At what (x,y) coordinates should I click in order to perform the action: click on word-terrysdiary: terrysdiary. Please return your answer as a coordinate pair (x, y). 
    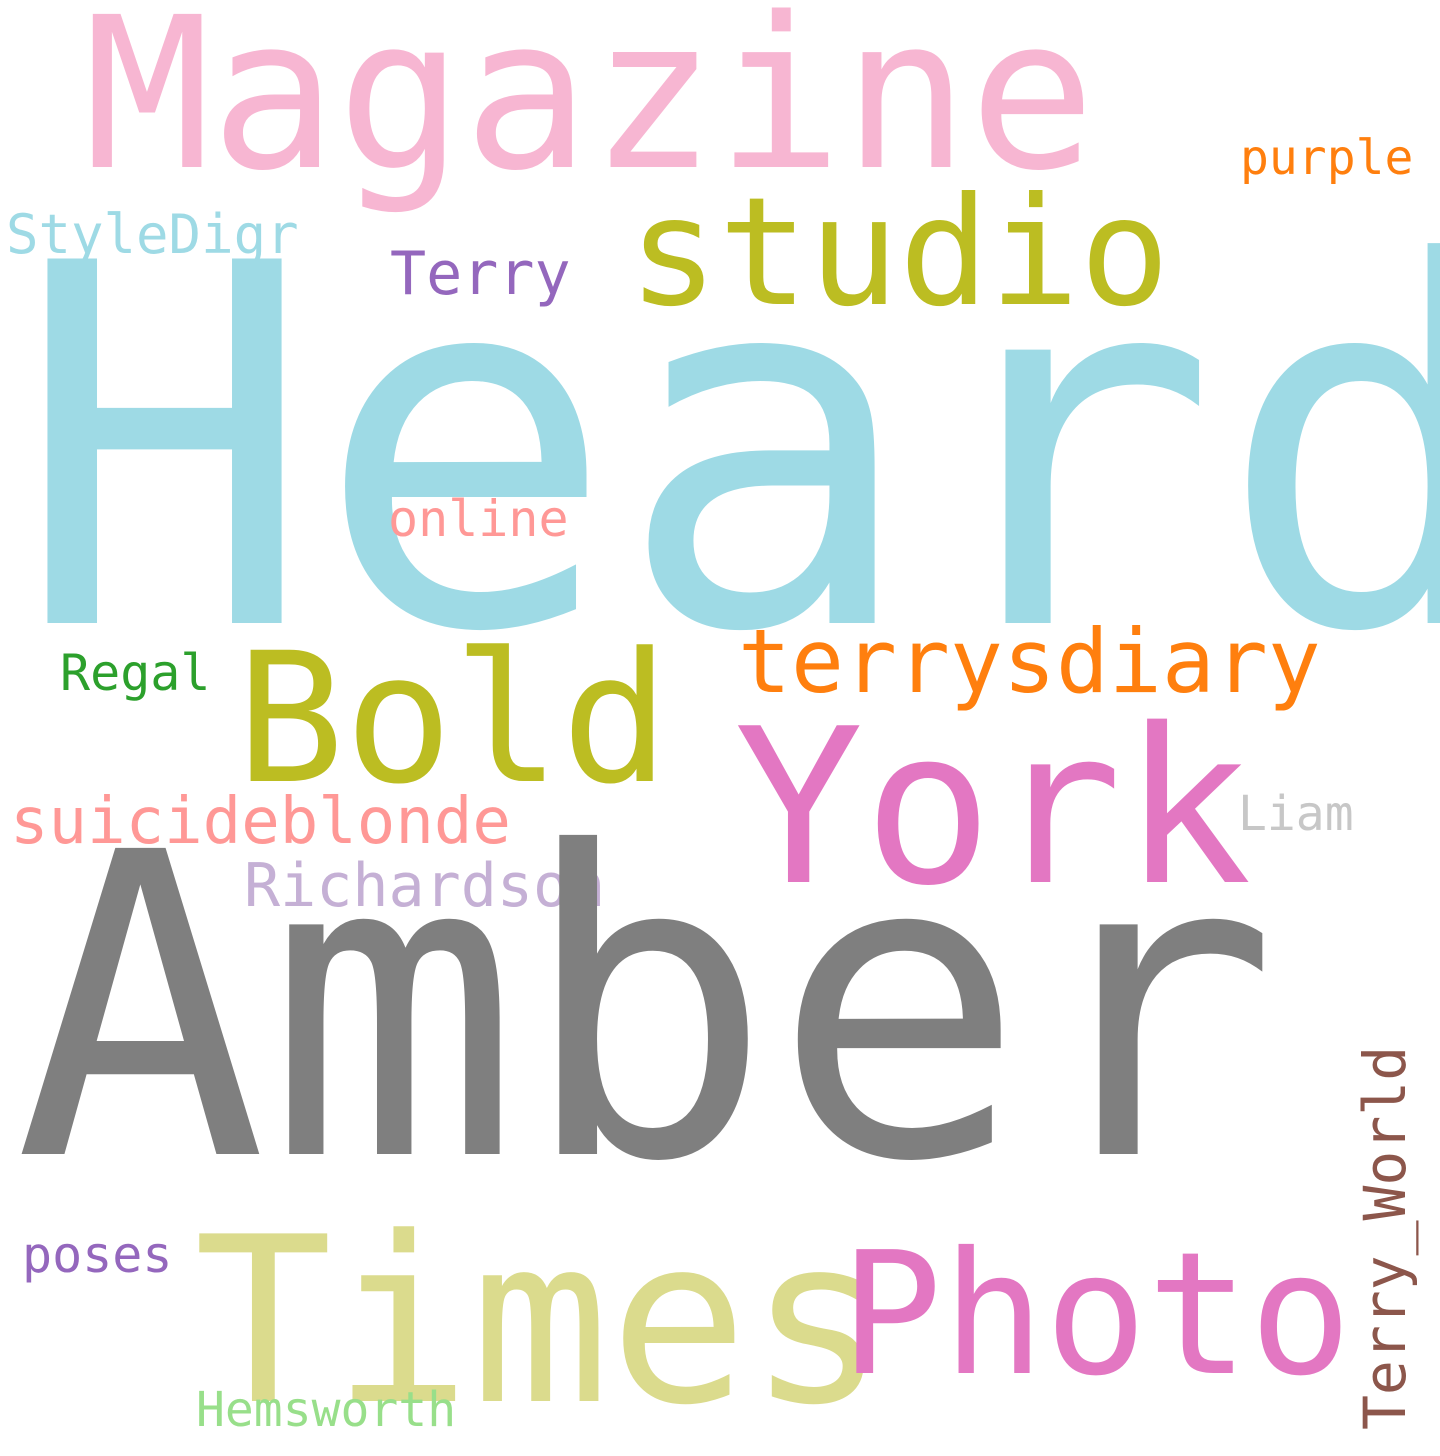
    Looking at the image, I should click on (1029, 661).